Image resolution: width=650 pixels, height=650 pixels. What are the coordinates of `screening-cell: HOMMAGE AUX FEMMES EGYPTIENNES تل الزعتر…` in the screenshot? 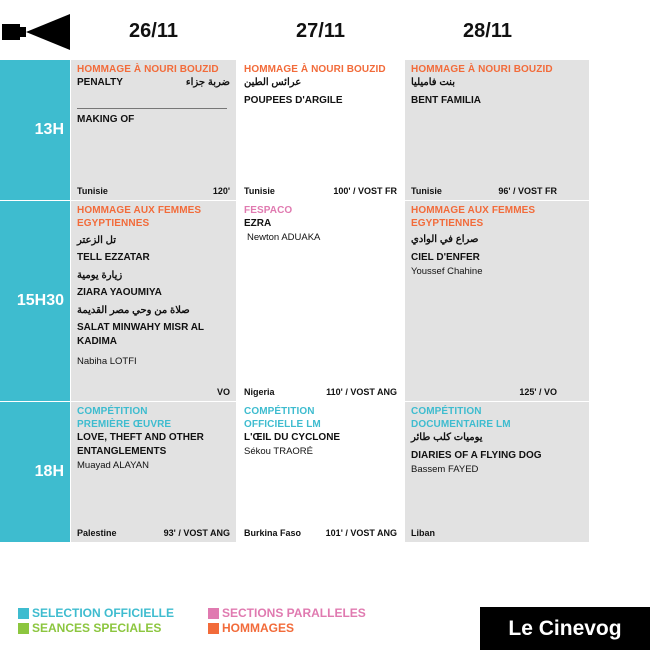 It's located at (153, 301).